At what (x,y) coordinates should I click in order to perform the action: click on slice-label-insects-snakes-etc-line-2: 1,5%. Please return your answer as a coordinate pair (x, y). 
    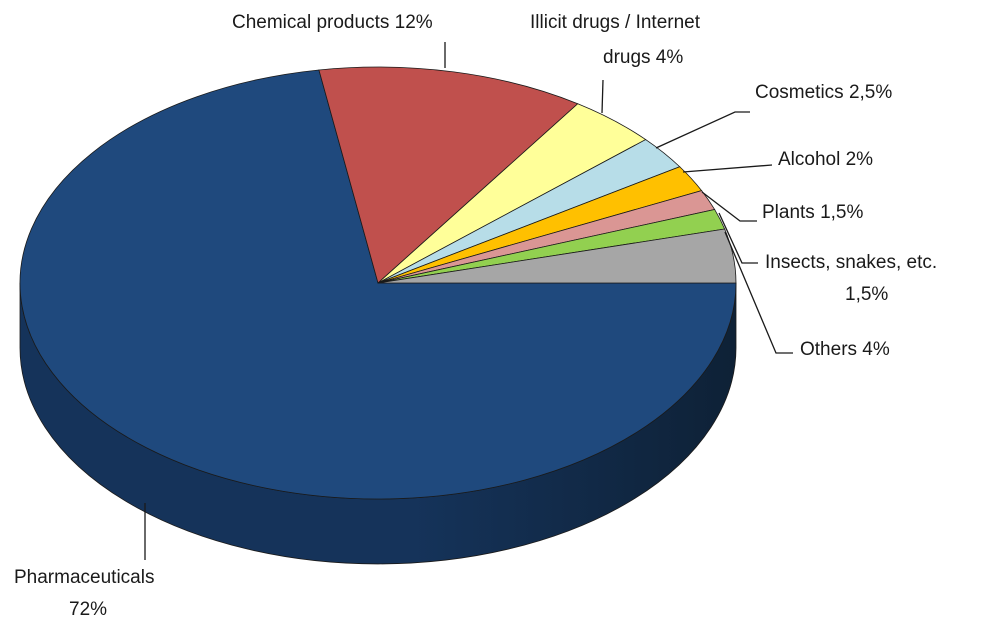
    Looking at the image, I should click on (866, 294).